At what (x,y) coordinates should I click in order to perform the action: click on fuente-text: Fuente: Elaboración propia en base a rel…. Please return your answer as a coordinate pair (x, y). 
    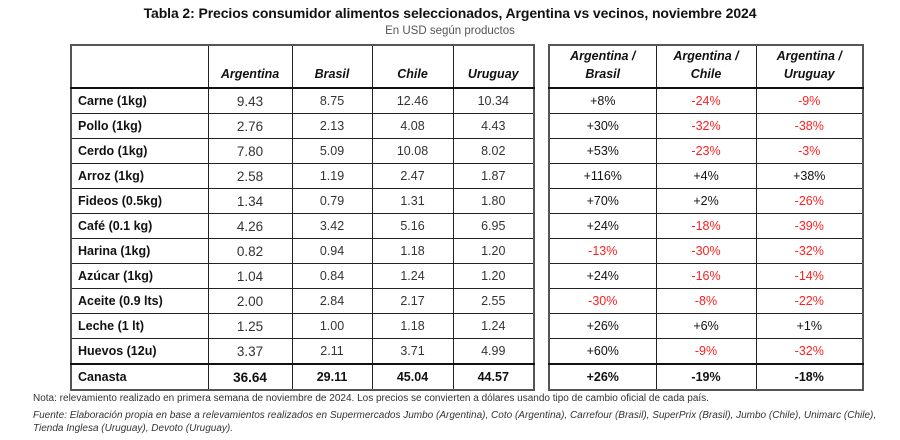
    Looking at the image, I should click on (455, 422).